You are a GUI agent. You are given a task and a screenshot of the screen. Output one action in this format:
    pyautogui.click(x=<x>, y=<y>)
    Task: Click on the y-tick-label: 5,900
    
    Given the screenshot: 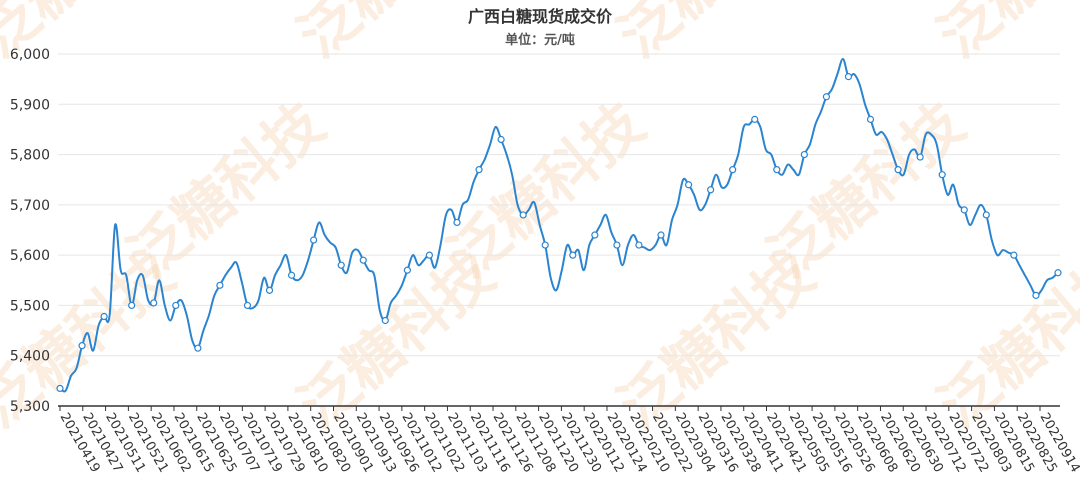 What is the action you would take?
    pyautogui.click(x=30, y=105)
    